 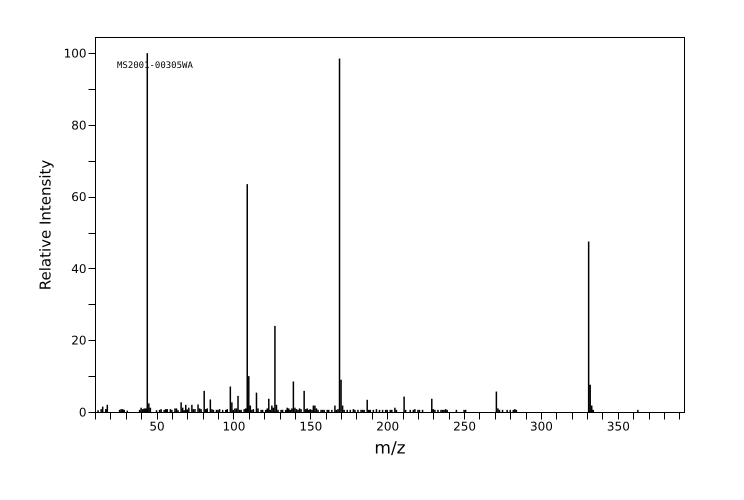 What do you see at coordinates (82, 413) in the screenshot?
I see `y-tick-label: 0` at bounding box center [82, 413].